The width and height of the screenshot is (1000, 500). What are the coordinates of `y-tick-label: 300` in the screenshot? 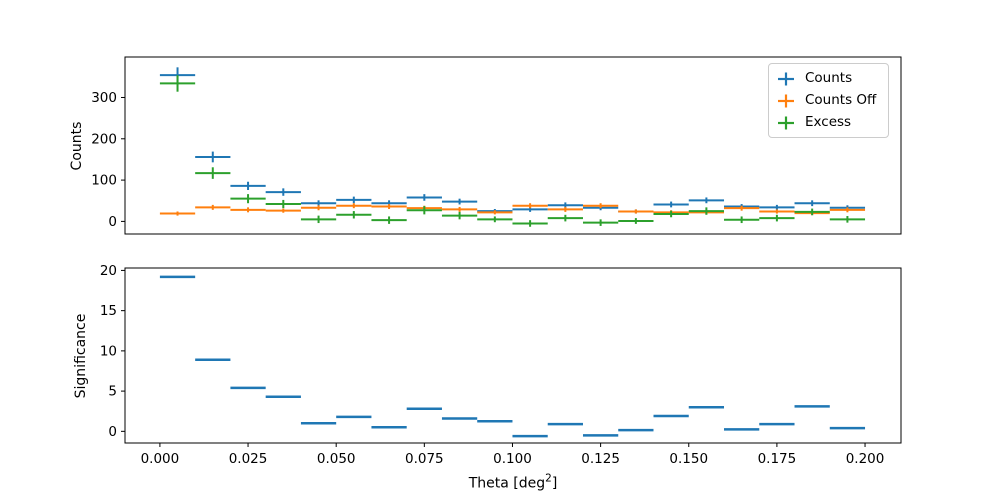 It's located at (104, 98).